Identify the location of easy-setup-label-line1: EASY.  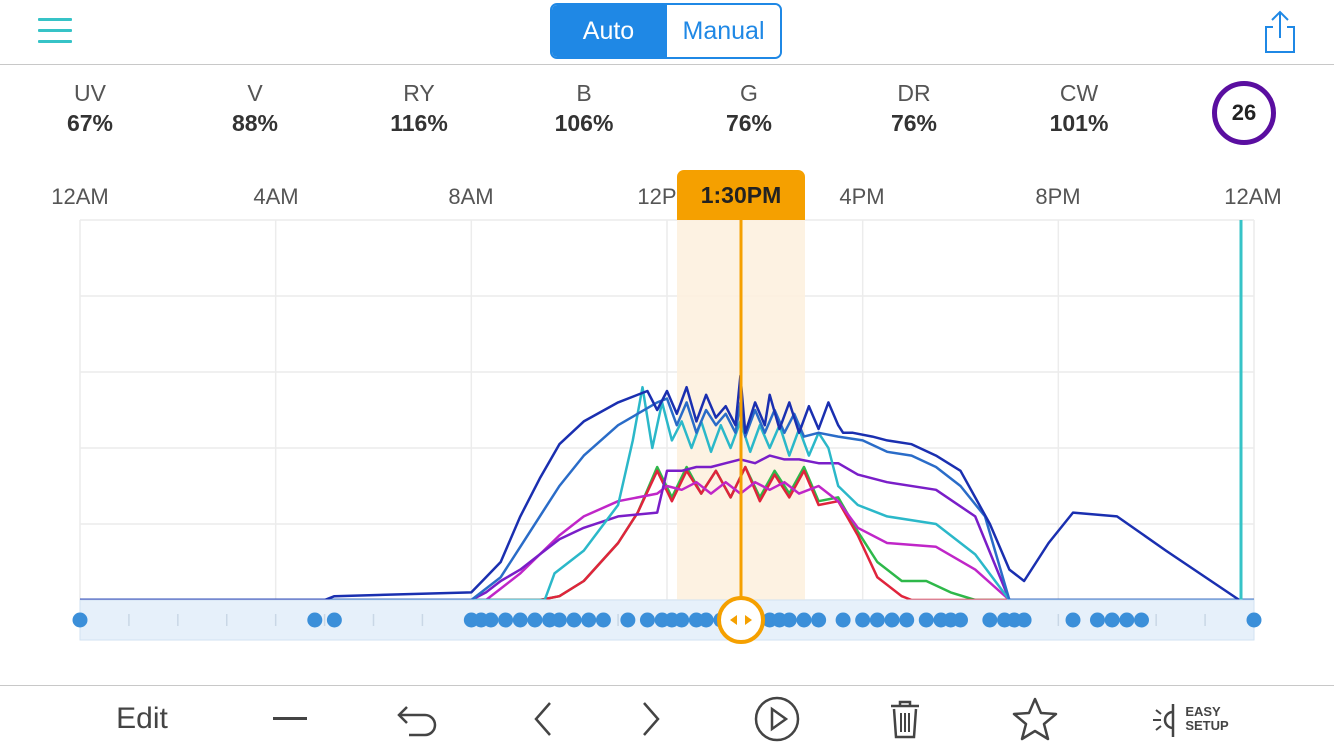
(1203, 711).